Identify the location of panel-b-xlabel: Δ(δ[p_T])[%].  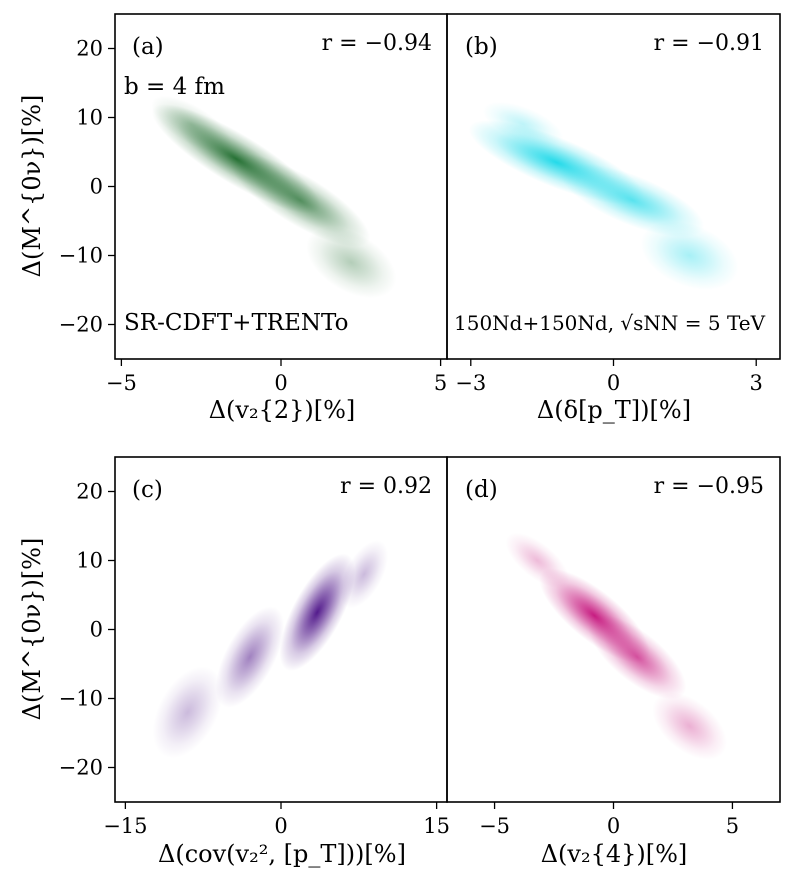
(614, 410).